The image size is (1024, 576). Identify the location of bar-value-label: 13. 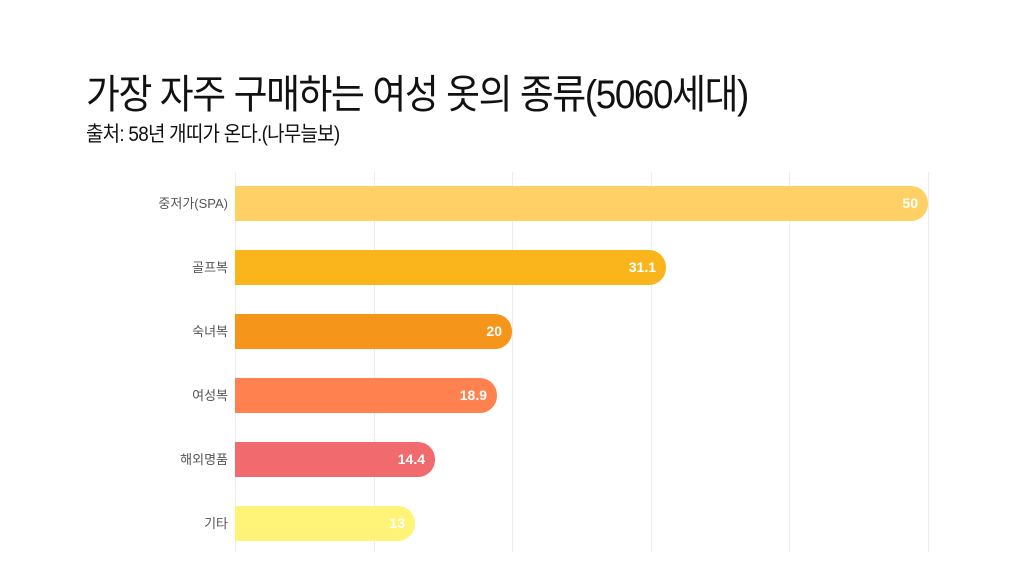
(397, 523).